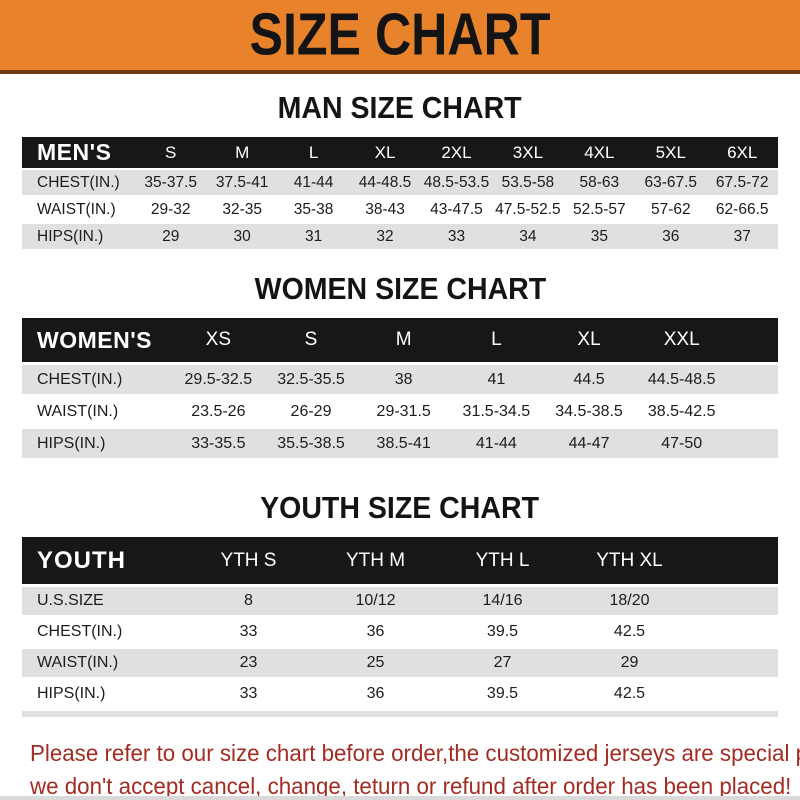  I want to click on cell: 67.5-72, so click(742, 182).